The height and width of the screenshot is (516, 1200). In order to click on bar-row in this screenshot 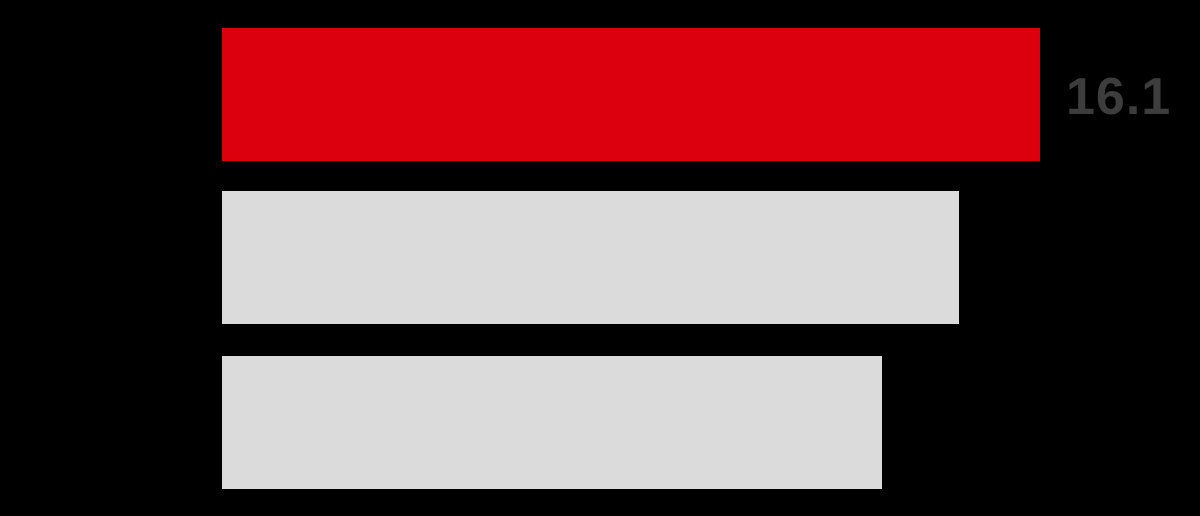, I will do `click(552, 422)`.